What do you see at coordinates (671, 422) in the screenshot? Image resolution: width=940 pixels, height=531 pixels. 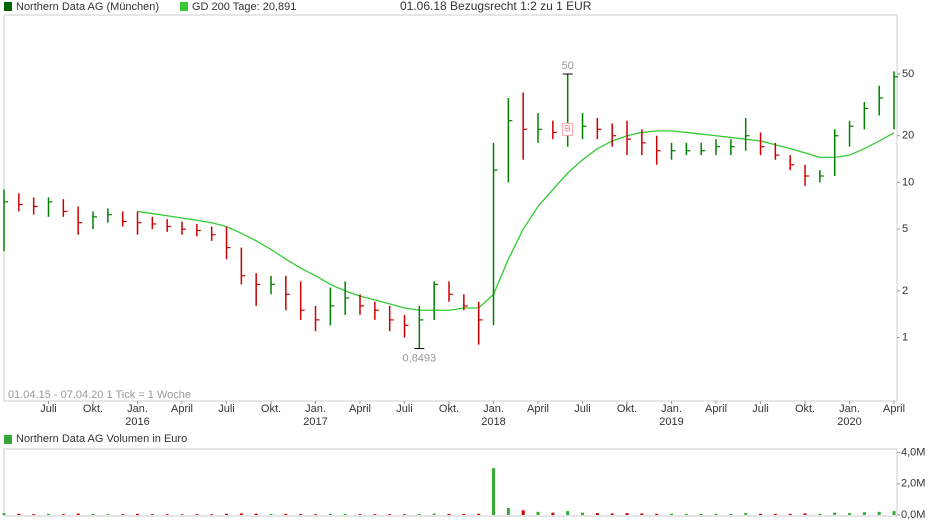 I see `year-label: 2019` at bounding box center [671, 422].